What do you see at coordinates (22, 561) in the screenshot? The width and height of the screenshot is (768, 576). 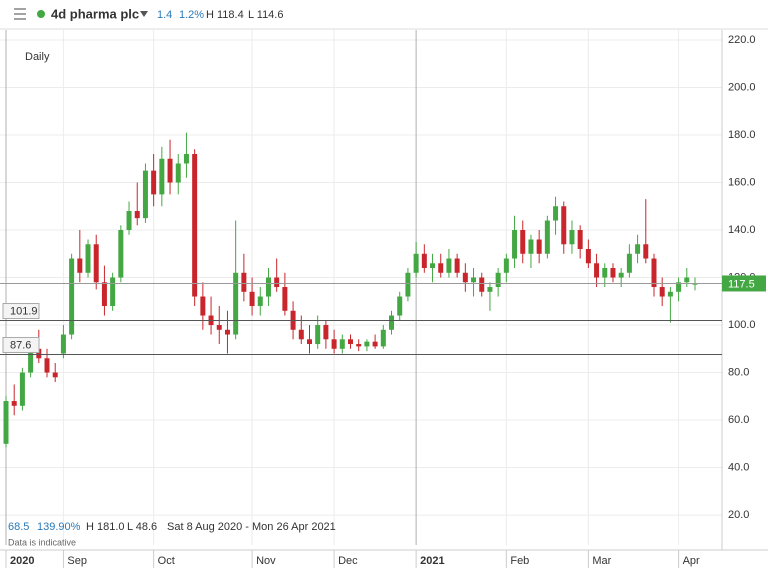 I see `x-tick-label: 2020` at bounding box center [22, 561].